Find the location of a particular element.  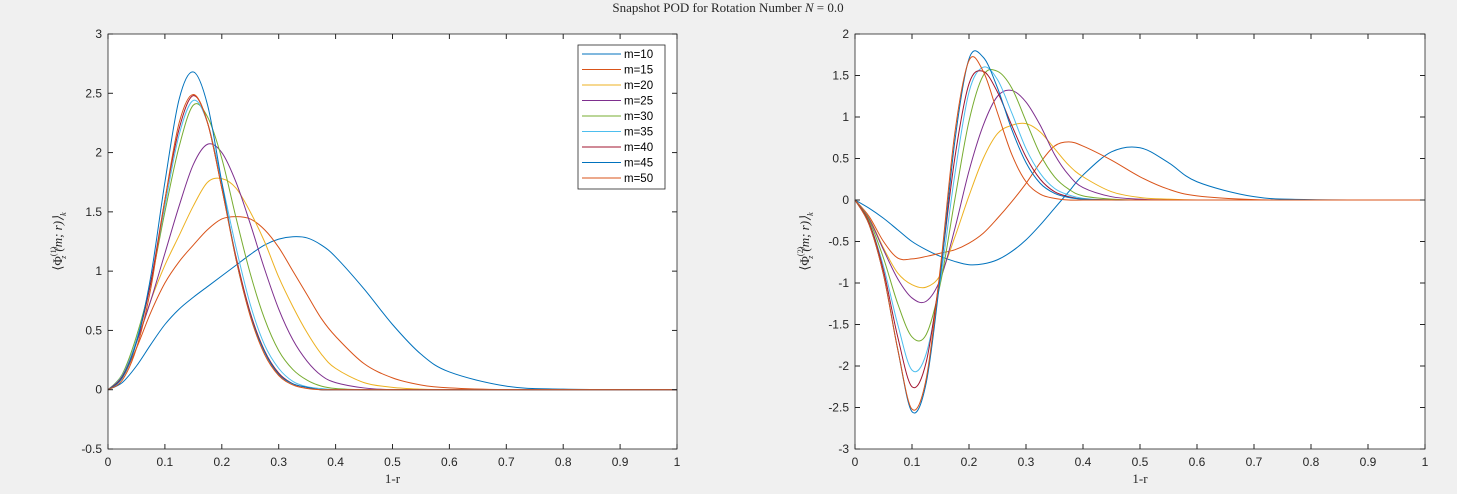

y-axis-label: ⟨Φ(1)z(m; r)⟩k is located at coordinates (58, 241).